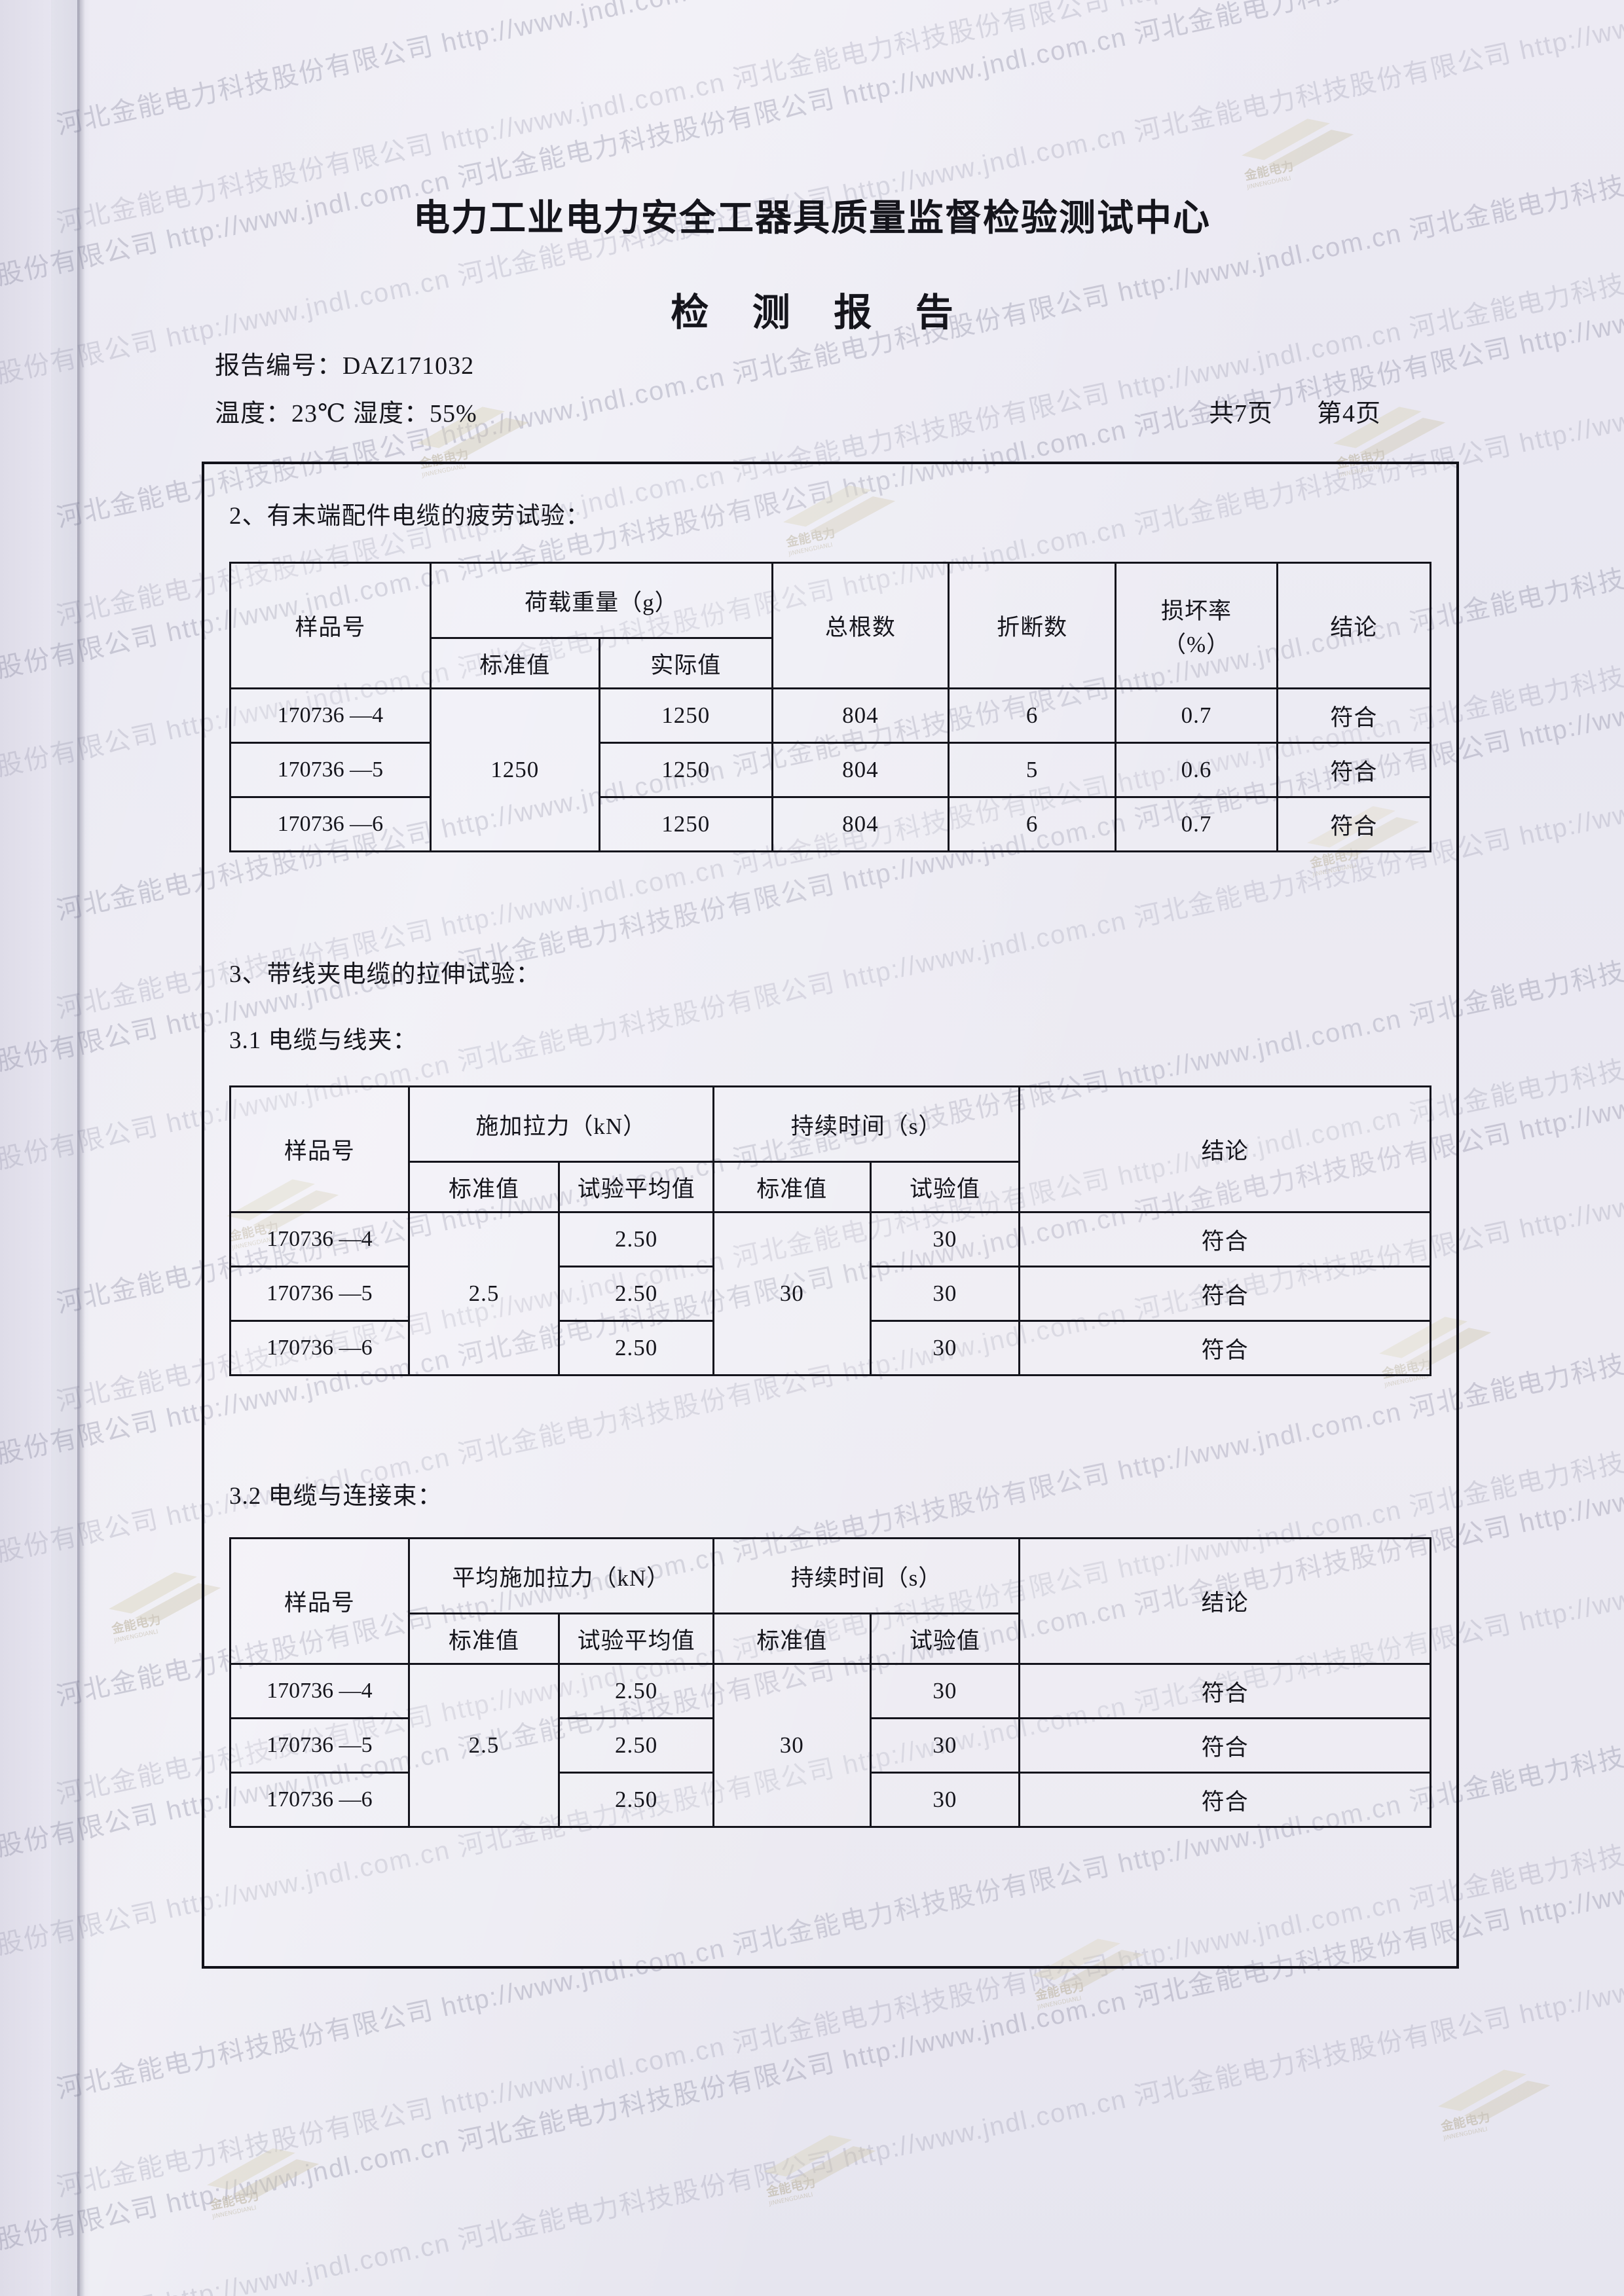 Image resolution: width=1624 pixels, height=2296 pixels. Describe the element at coordinates (601, 600) in the screenshot. I see `th-load-weight: 荷载重量（g）` at that location.